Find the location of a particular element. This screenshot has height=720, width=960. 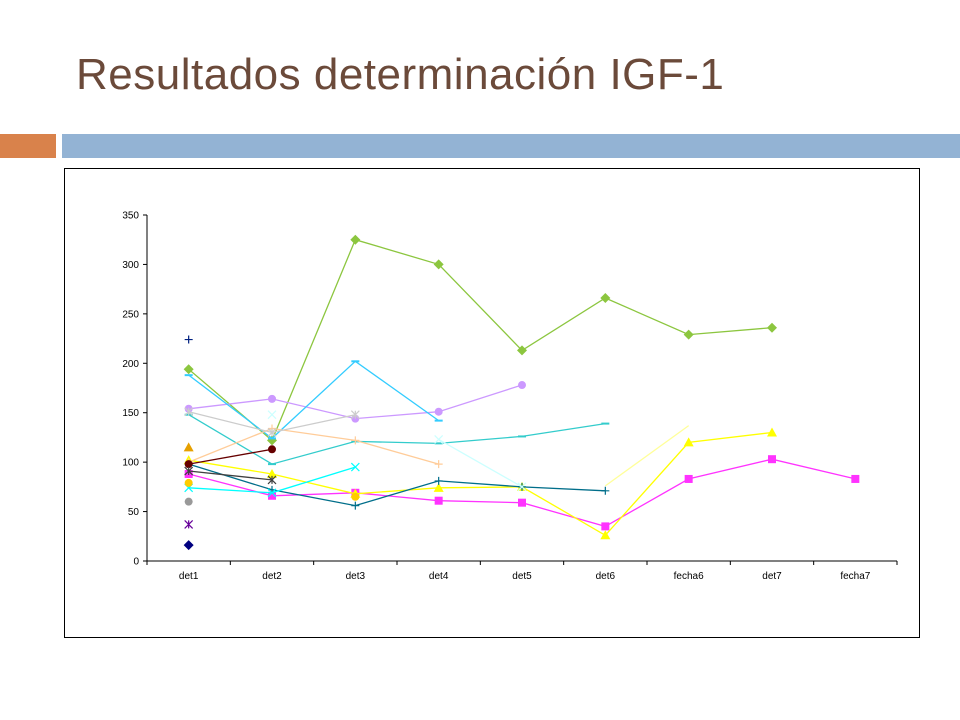

y-tick-label: 0 is located at coordinates (136, 562).